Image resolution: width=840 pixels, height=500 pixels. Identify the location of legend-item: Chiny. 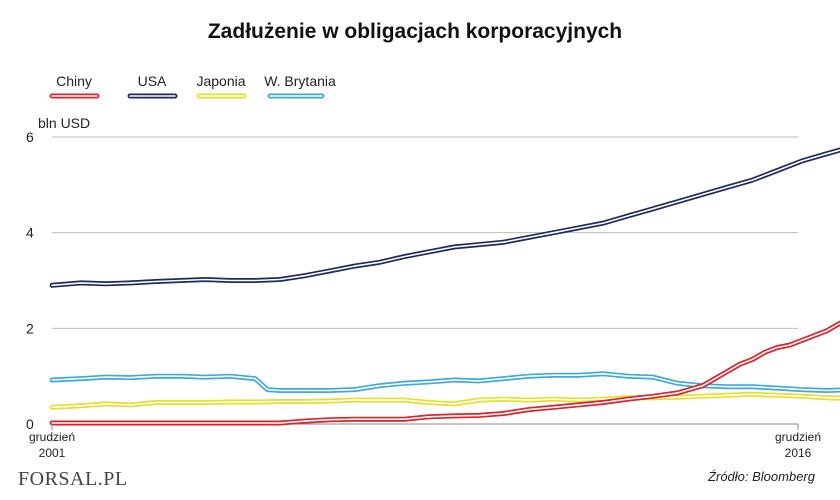
(74, 86).